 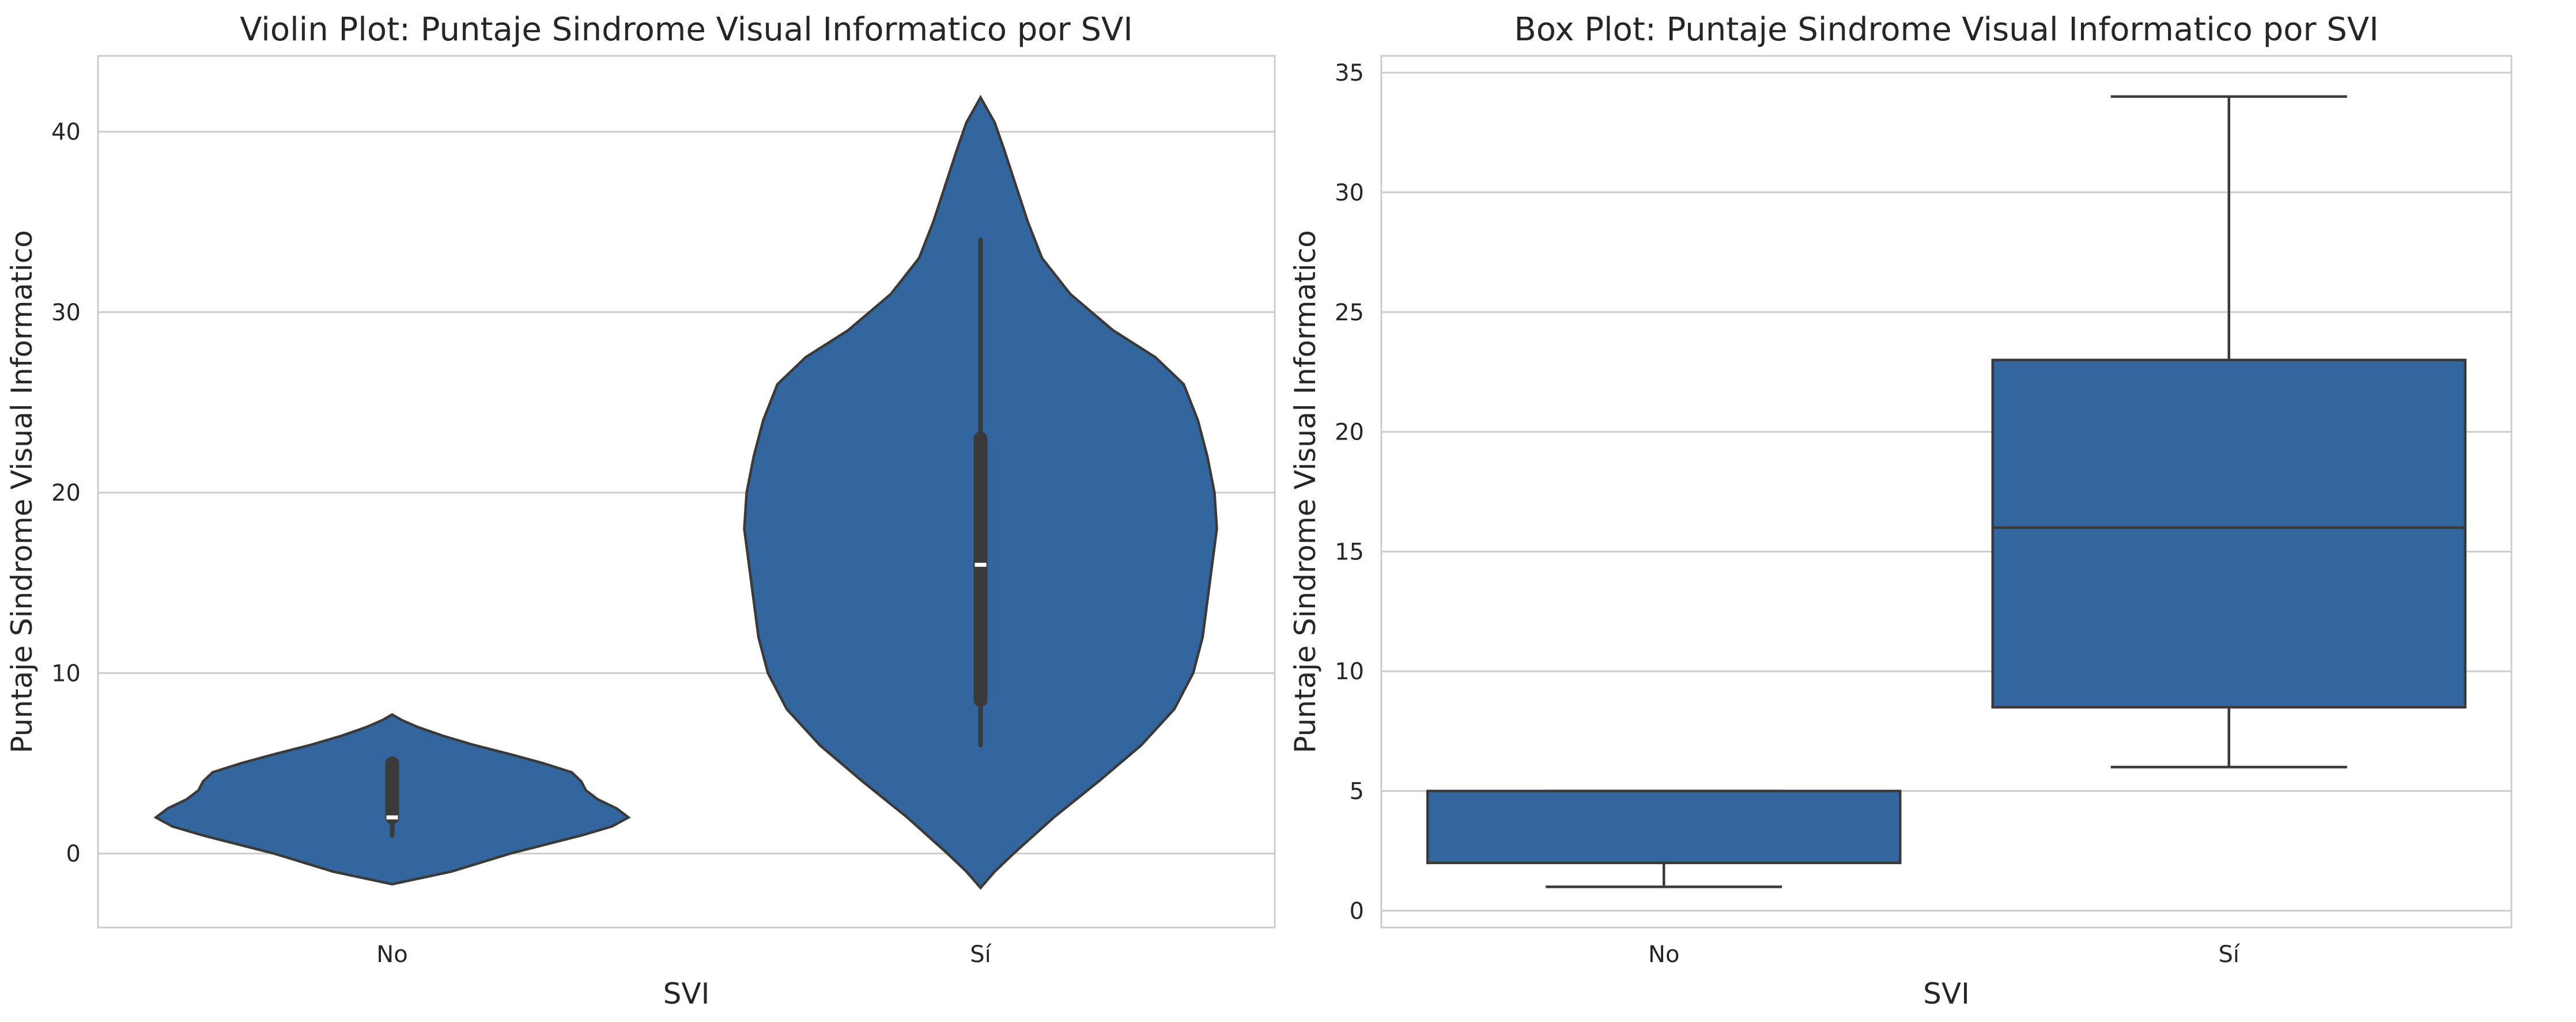 What do you see at coordinates (686, 993) in the screenshot?
I see `violin-x-label: SVI` at bounding box center [686, 993].